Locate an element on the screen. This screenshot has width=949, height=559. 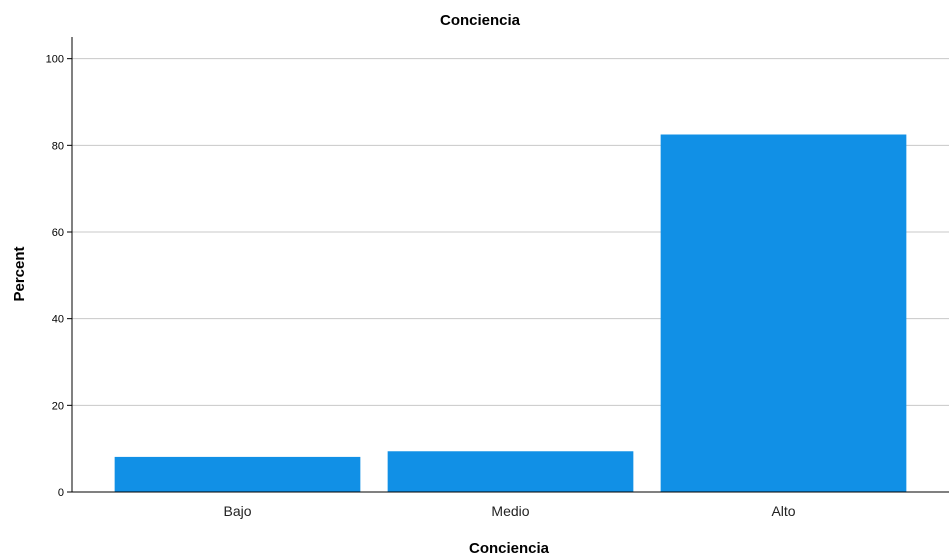
y-tick-label: 100 is located at coordinates (55, 60).